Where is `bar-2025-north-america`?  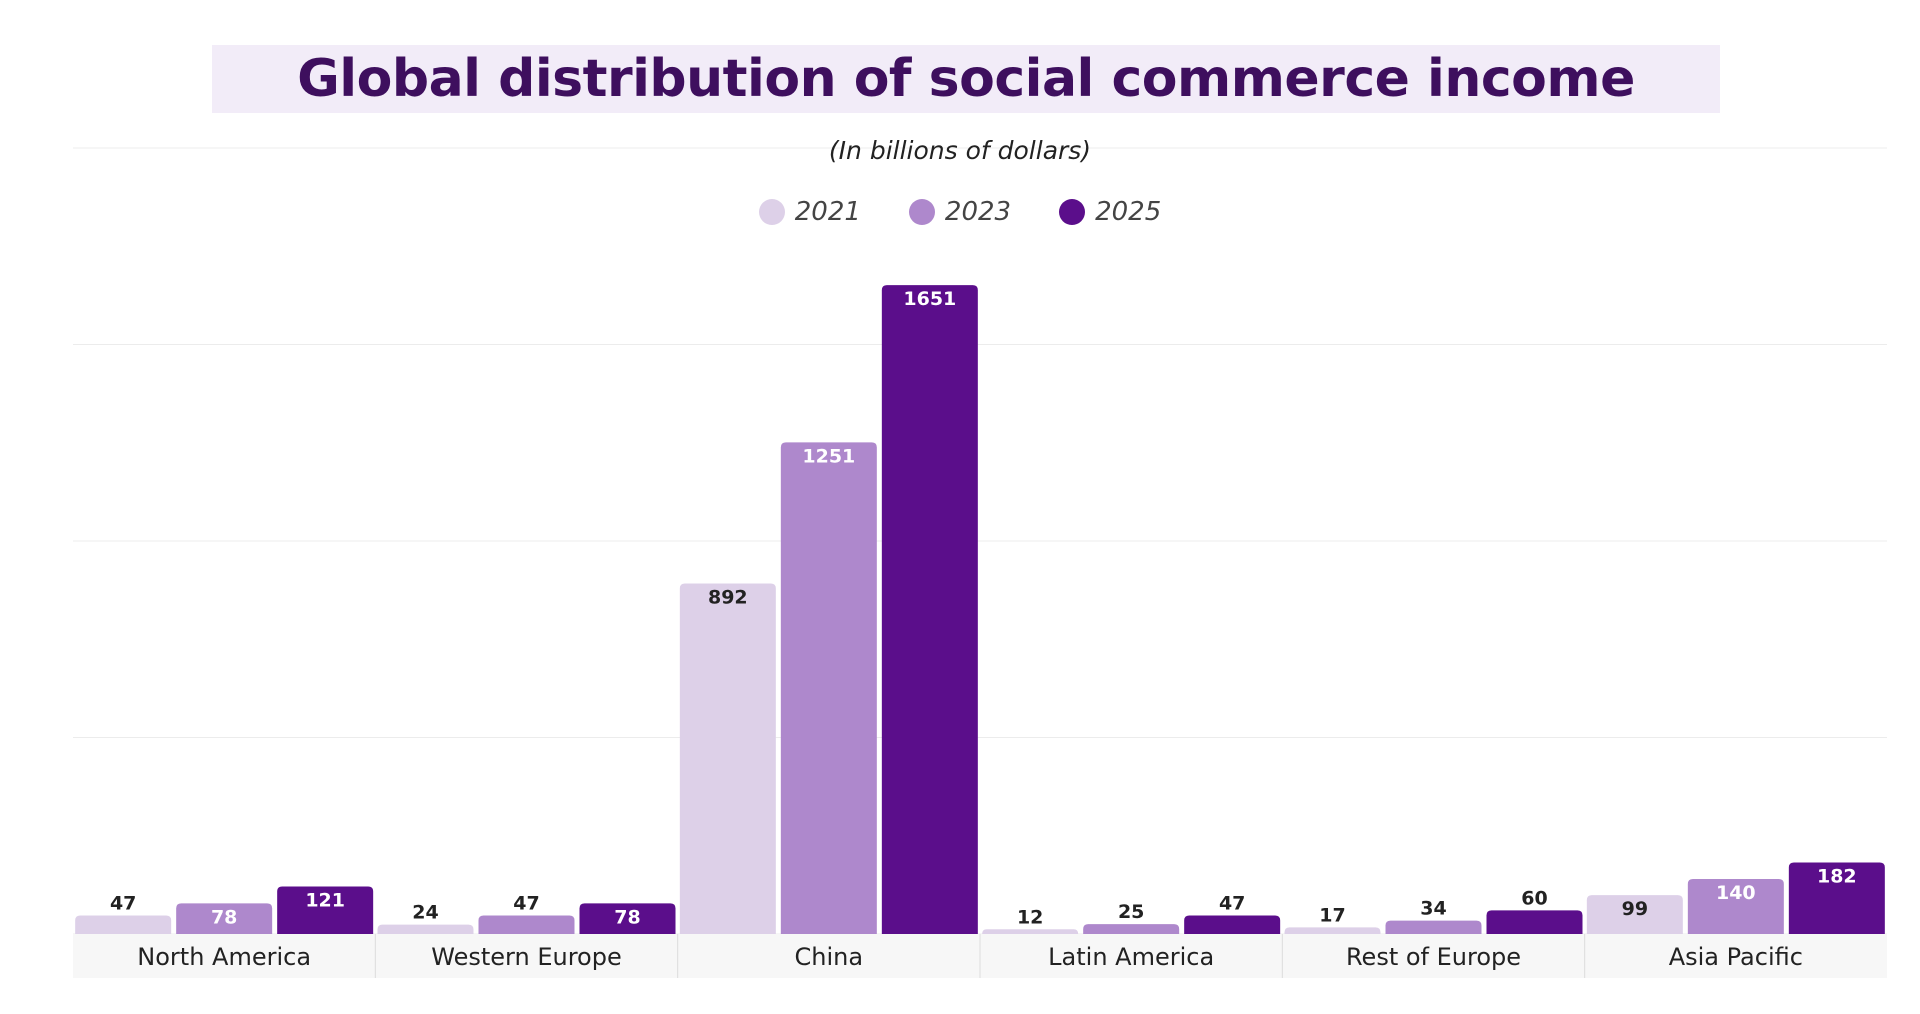
bar-2025-north-america is located at coordinates (325, 910).